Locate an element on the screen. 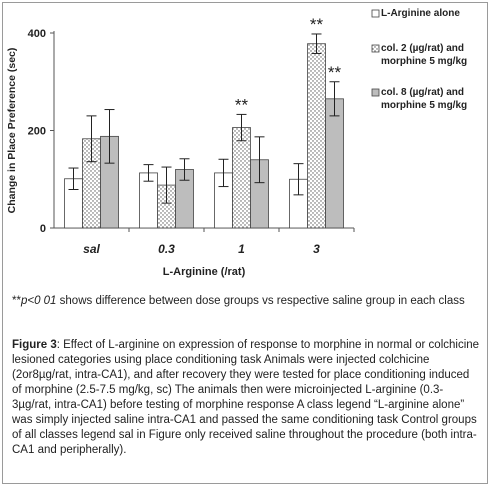 This screenshot has width=492, height=488. note-mark: ** is located at coordinates (16, 301).